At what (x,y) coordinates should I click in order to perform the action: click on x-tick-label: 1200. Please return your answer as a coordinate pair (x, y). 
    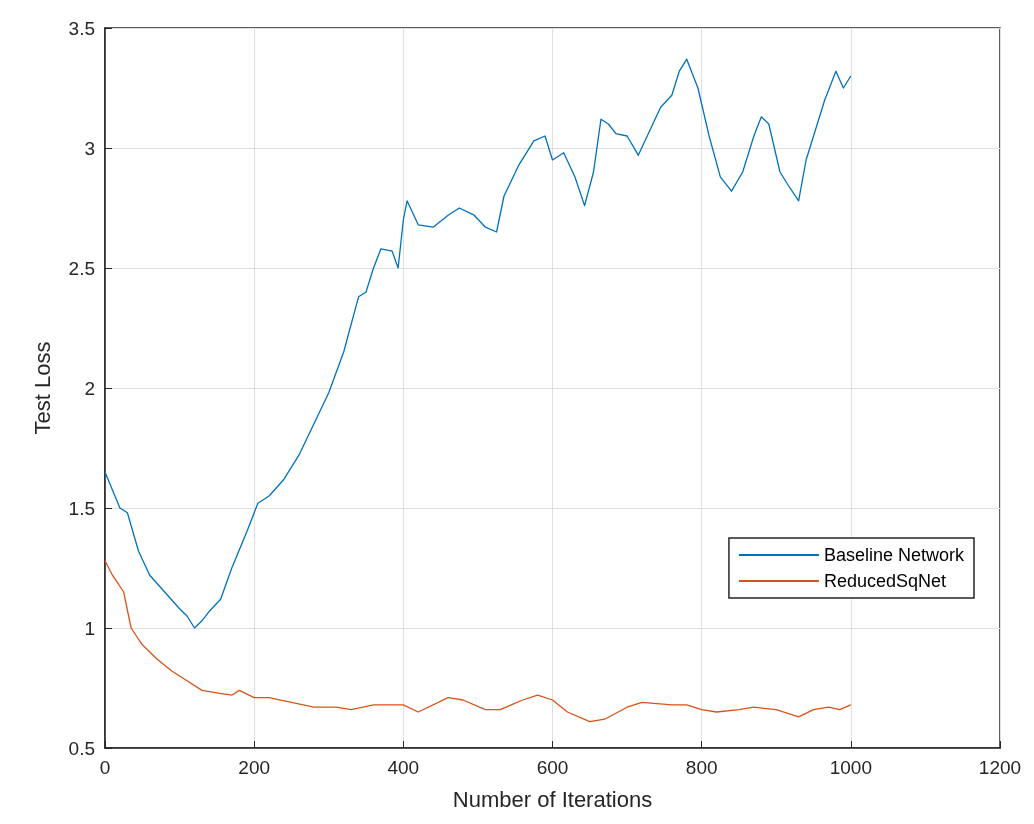
    Looking at the image, I should click on (1000, 767).